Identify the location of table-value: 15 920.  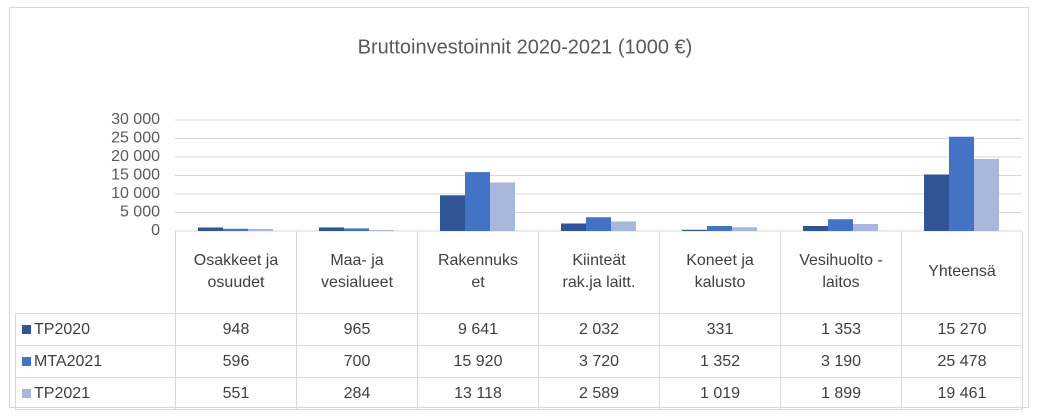
(478, 361).